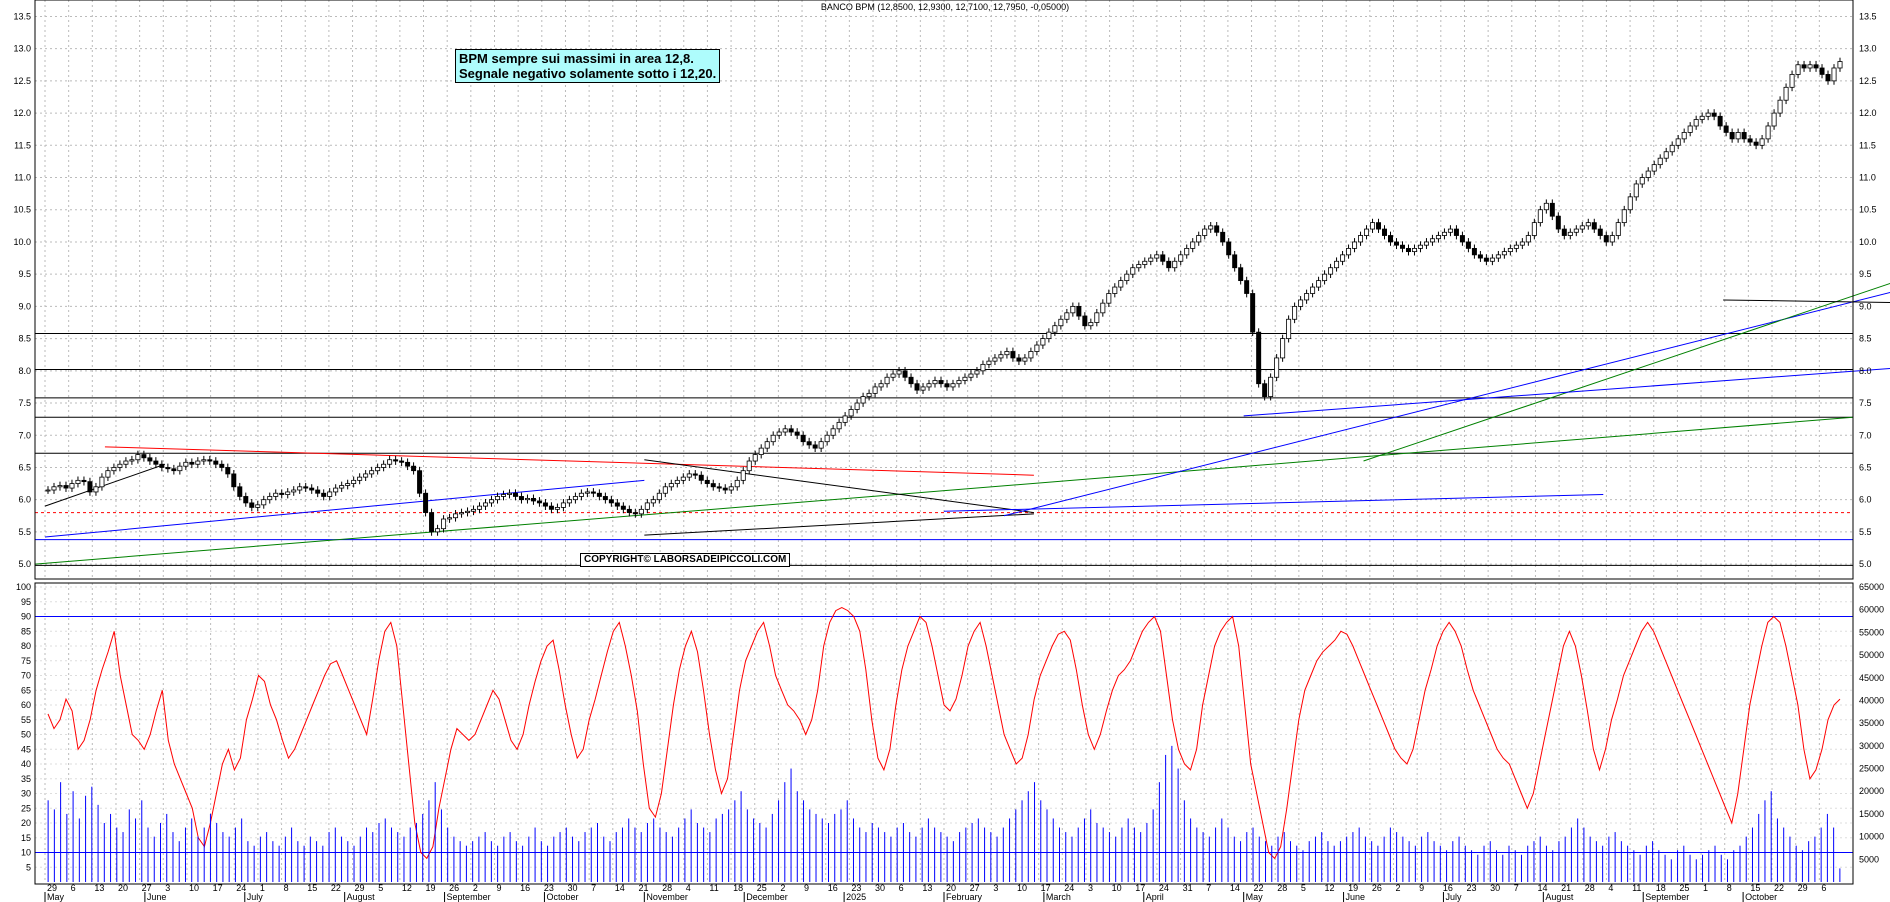 The image size is (1890, 902). Describe the element at coordinates (123, 888) in the screenshot. I see `x-tick-label: 20` at that location.